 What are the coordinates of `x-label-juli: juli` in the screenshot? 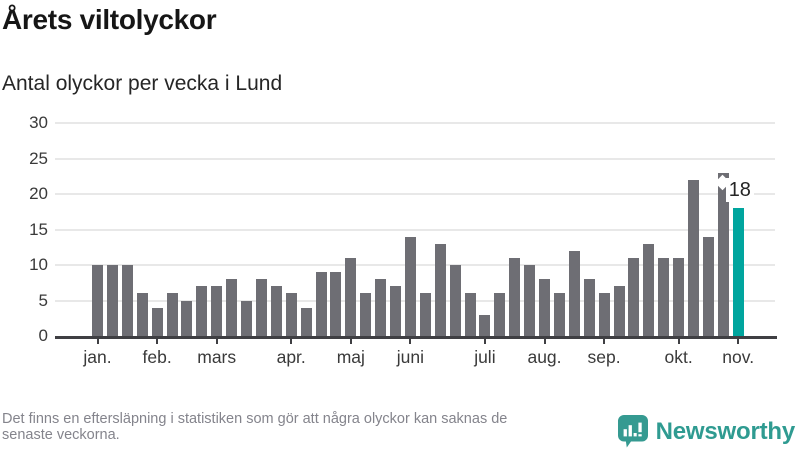 It's located at (485, 357).